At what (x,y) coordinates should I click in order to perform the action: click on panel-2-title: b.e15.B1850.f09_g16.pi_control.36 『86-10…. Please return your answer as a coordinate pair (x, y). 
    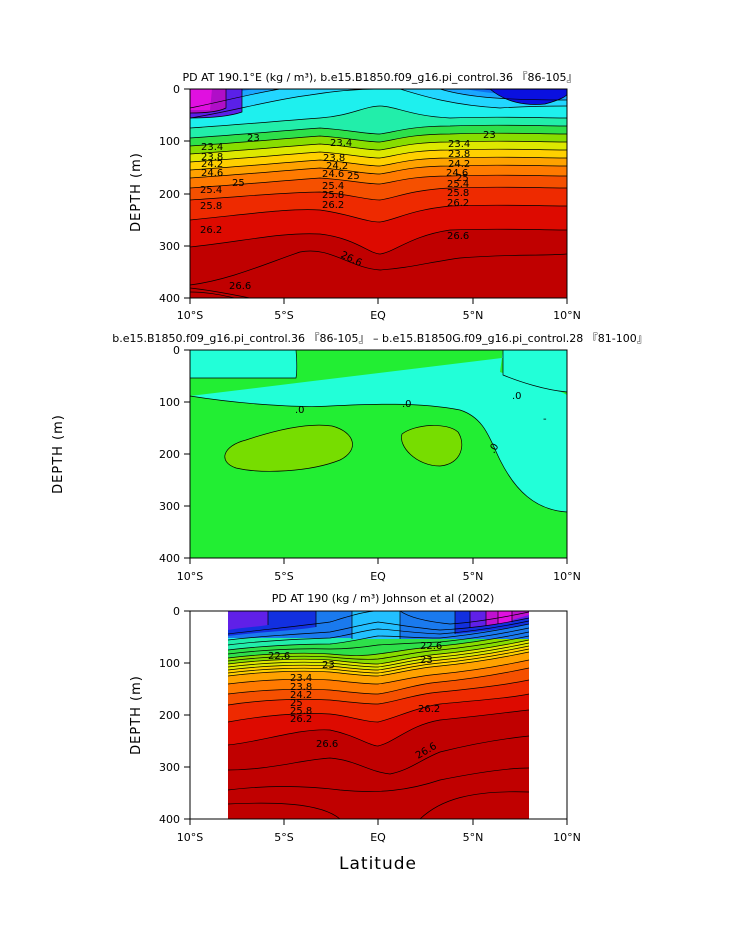
    Looking at the image, I should click on (380, 338).